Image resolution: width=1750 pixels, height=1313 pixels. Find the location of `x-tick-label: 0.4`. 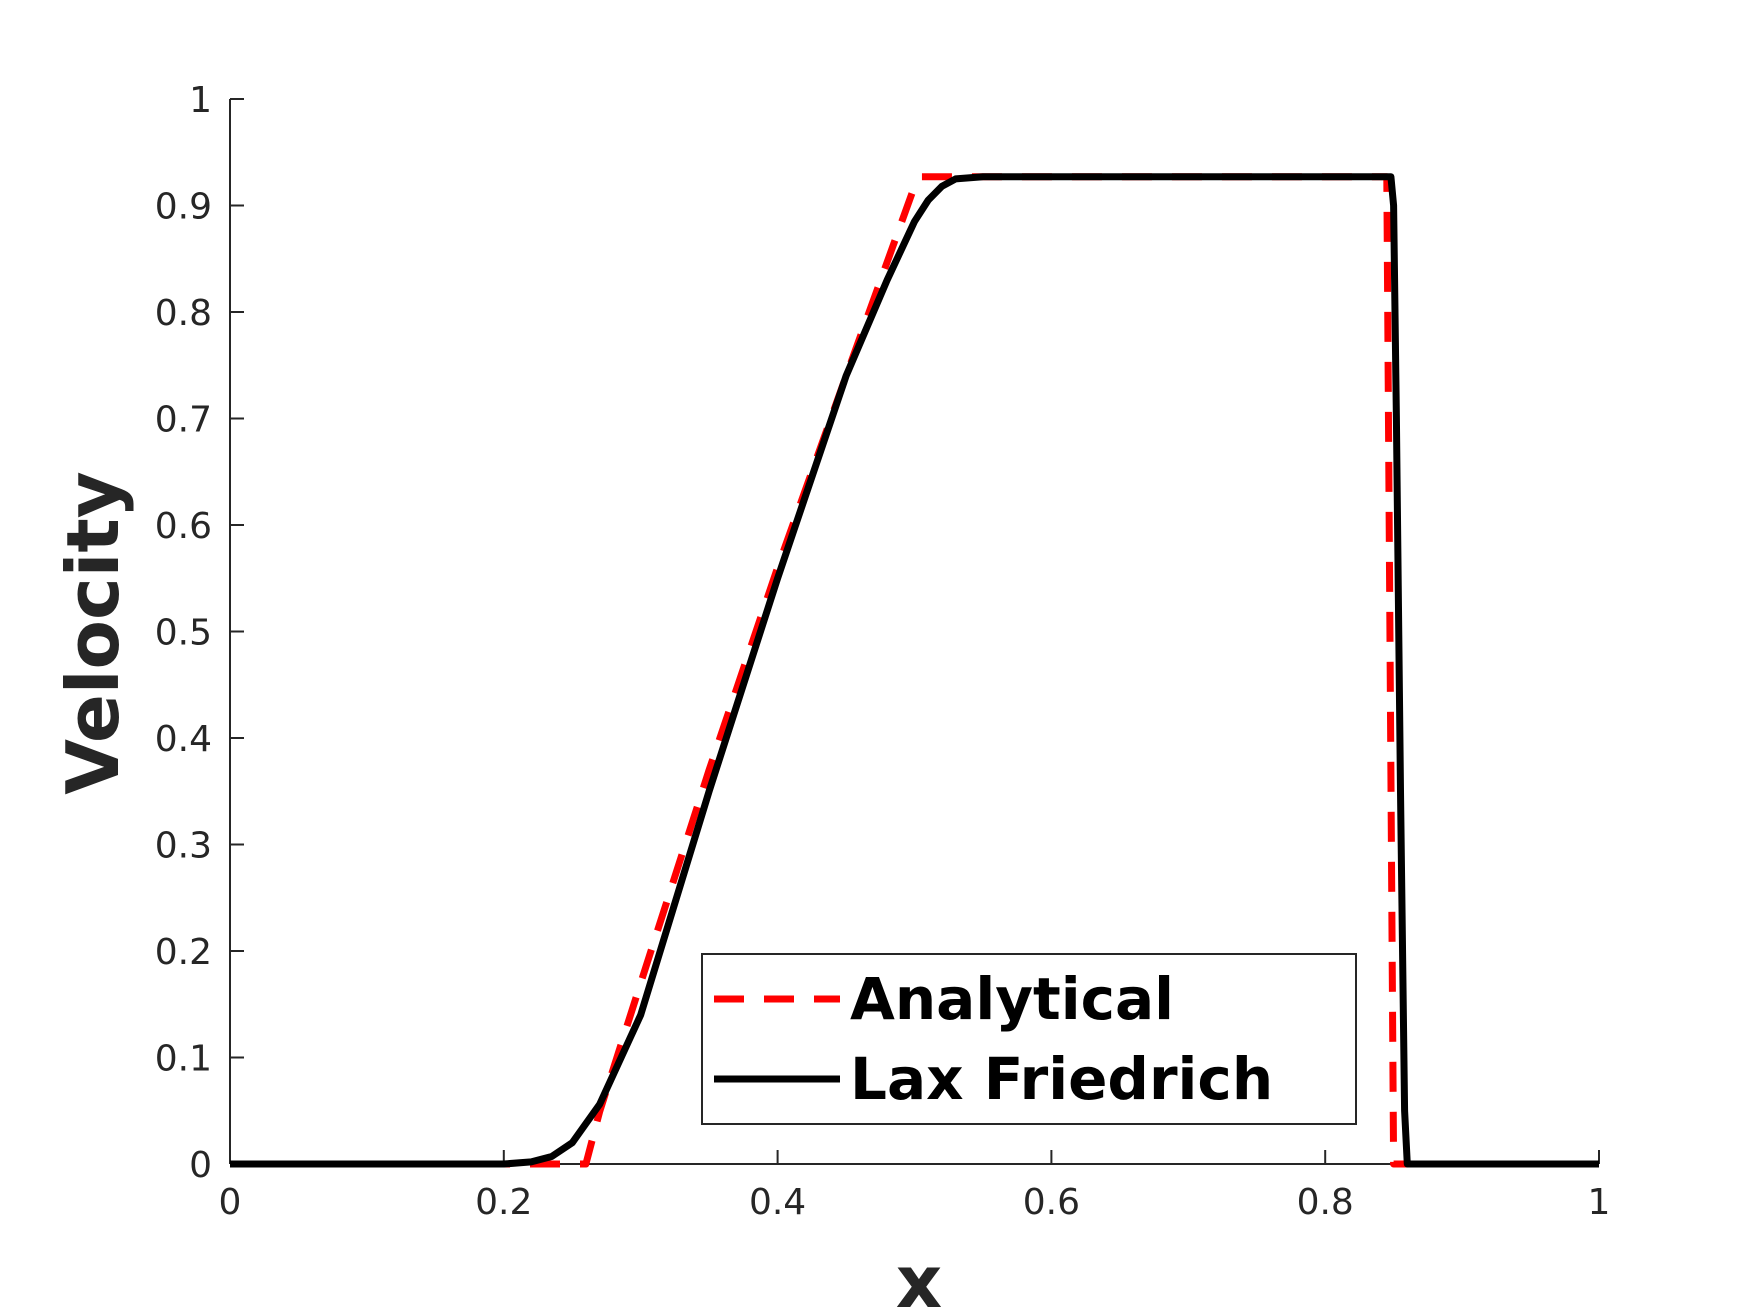

x-tick-label: 0.4 is located at coordinates (777, 1202).